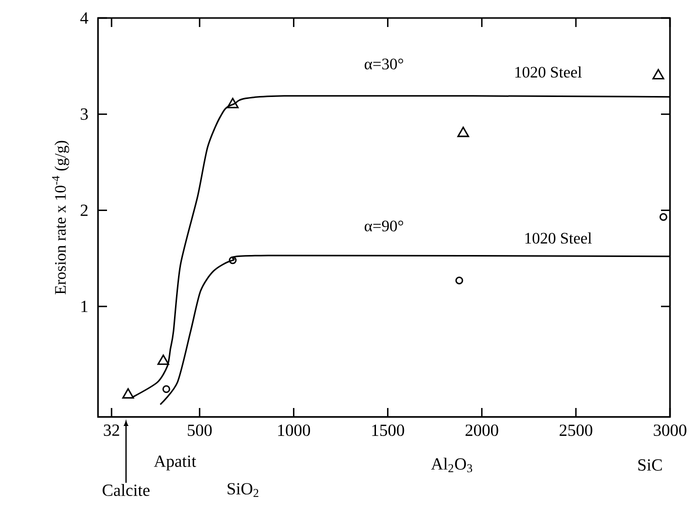 The height and width of the screenshot is (506, 689). I want to click on x-tick-label: 1500, so click(388, 430).